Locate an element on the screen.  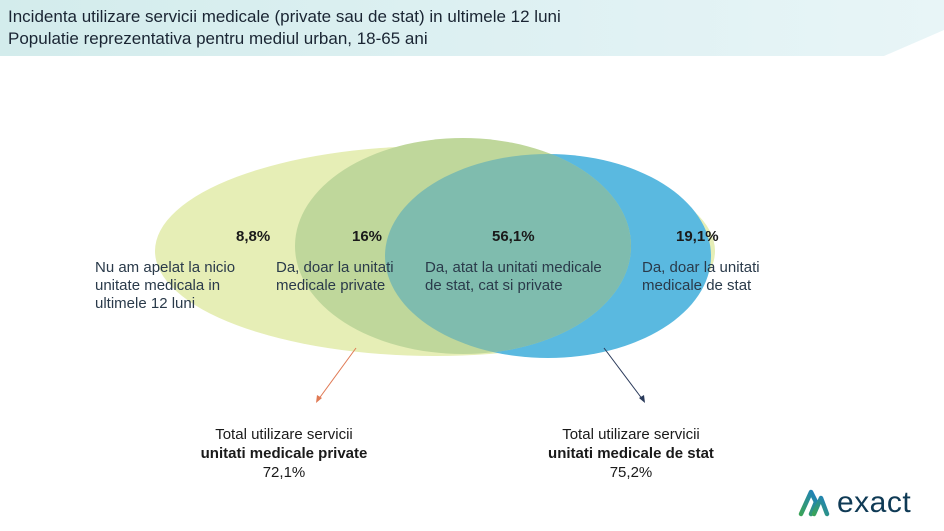
label-none-line-1: Nu am apelat la nicio is located at coordinates (165, 267).